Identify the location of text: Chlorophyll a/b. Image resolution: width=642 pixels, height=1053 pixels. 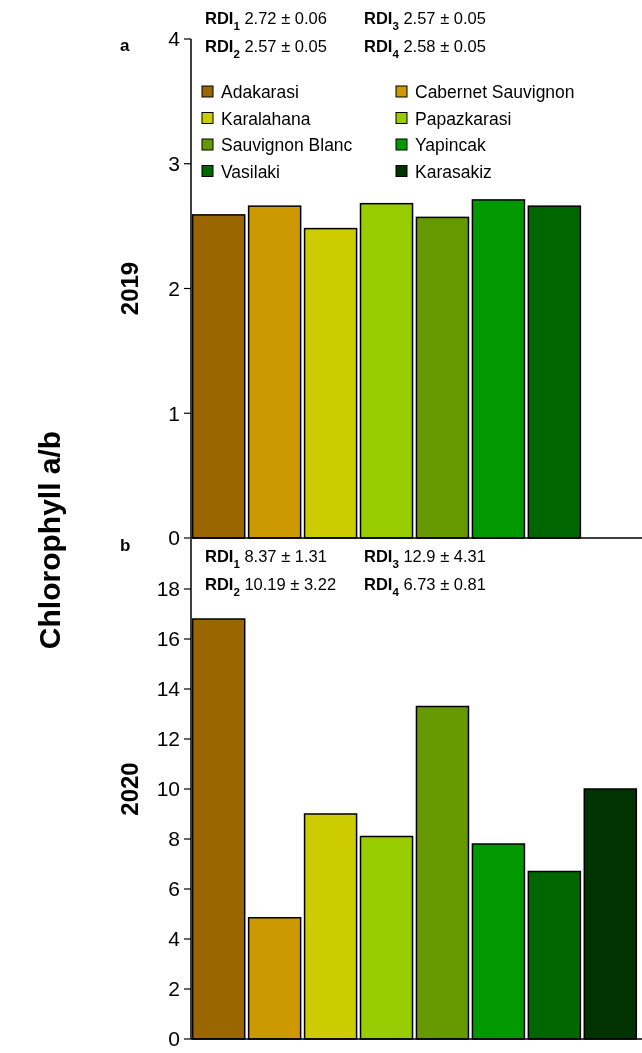
(49, 540).